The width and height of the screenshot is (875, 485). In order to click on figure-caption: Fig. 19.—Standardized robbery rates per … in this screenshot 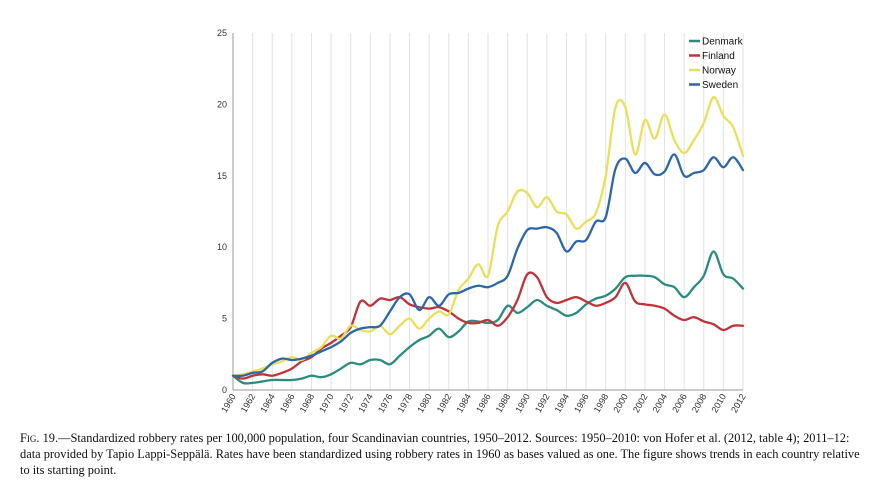, I will do `click(440, 454)`.